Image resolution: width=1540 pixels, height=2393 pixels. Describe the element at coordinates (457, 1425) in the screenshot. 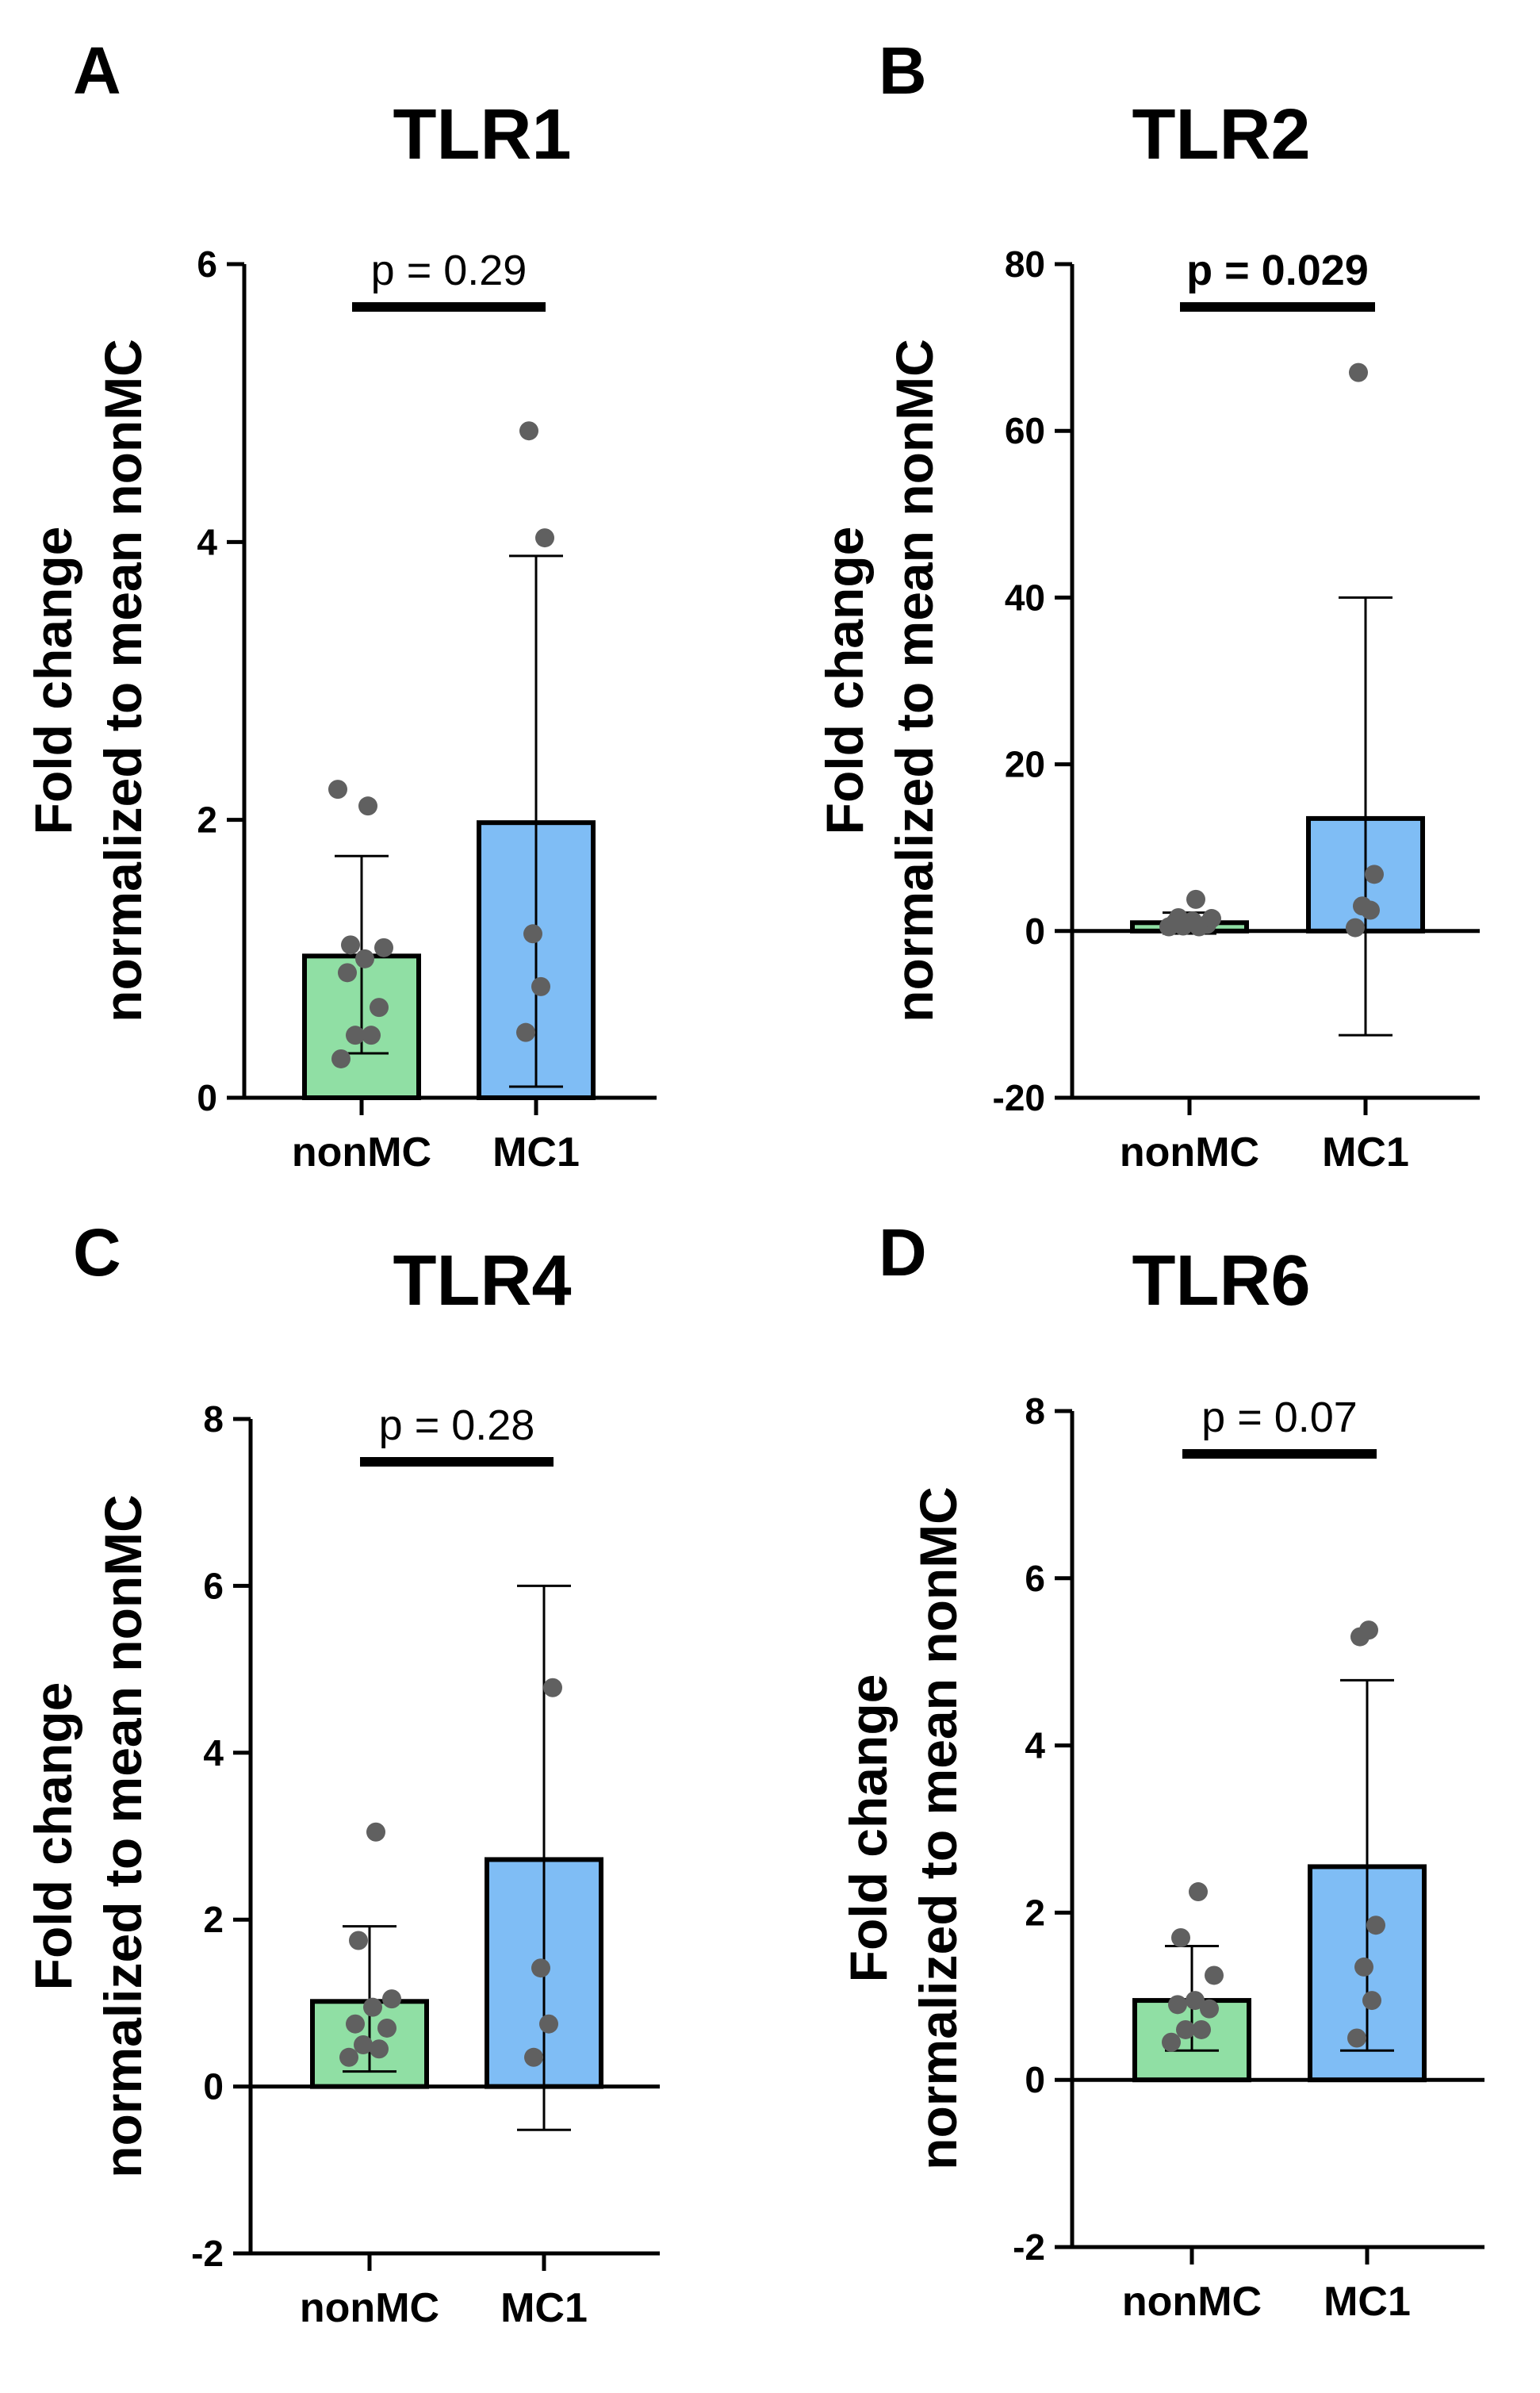

I see `p-value: p = 0.28` at that location.